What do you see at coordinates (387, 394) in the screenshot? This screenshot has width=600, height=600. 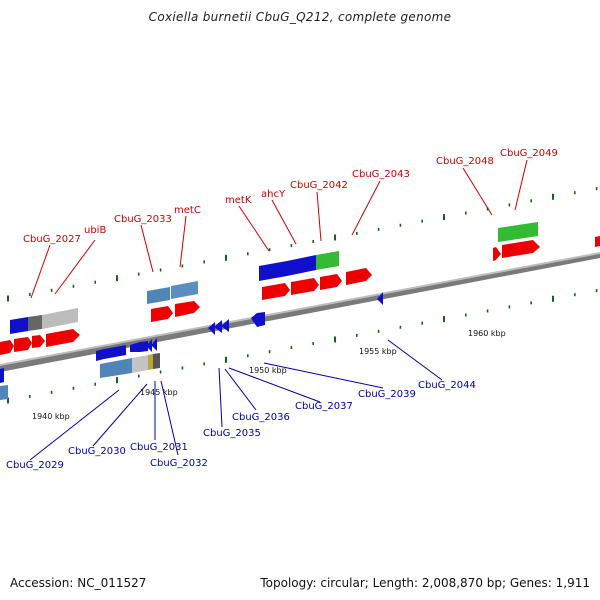 I see `gene-label-CbuG_2039: CbuG_2039` at bounding box center [387, 394].